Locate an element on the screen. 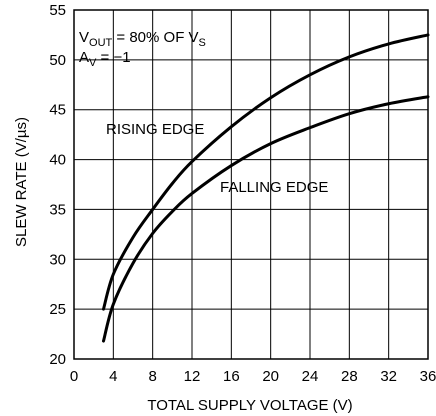 The image size is (436, 416). y-tick-label-20: 20 is located at coordinates (57, 359).